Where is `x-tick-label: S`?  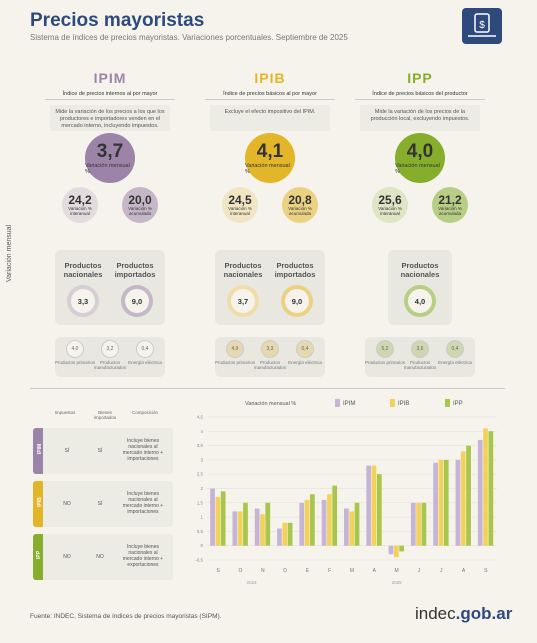
x-tick-label: S is located at coordinates (486, 571).